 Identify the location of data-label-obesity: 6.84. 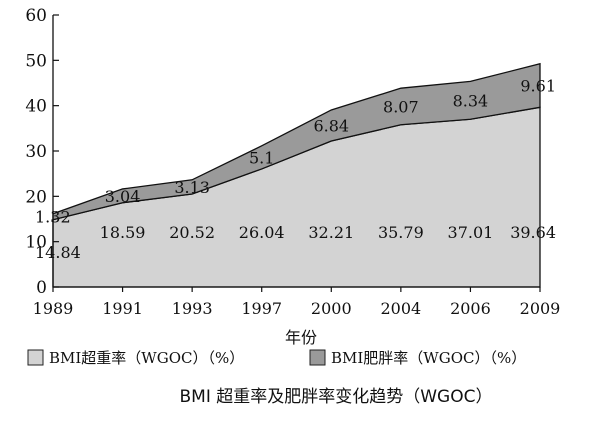
(331, 125).